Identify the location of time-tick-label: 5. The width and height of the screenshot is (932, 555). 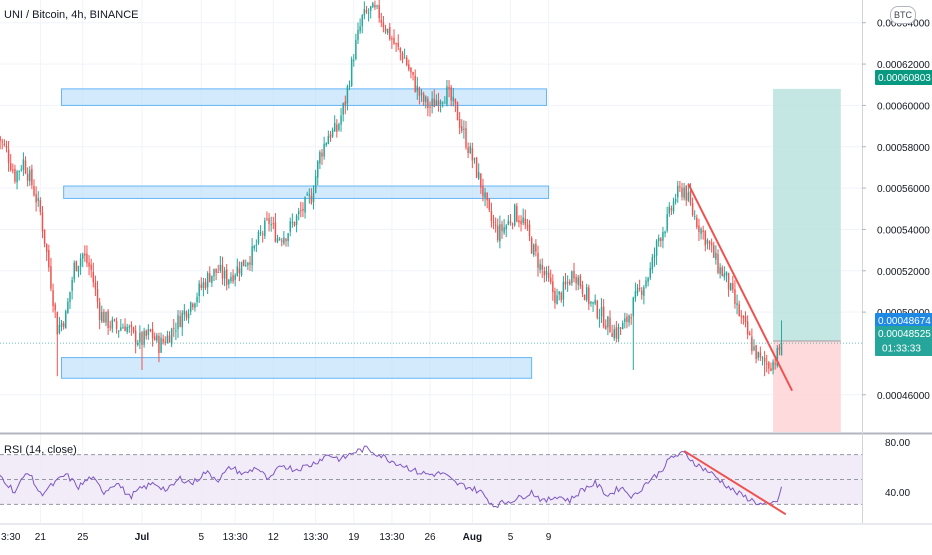
(511, 537).